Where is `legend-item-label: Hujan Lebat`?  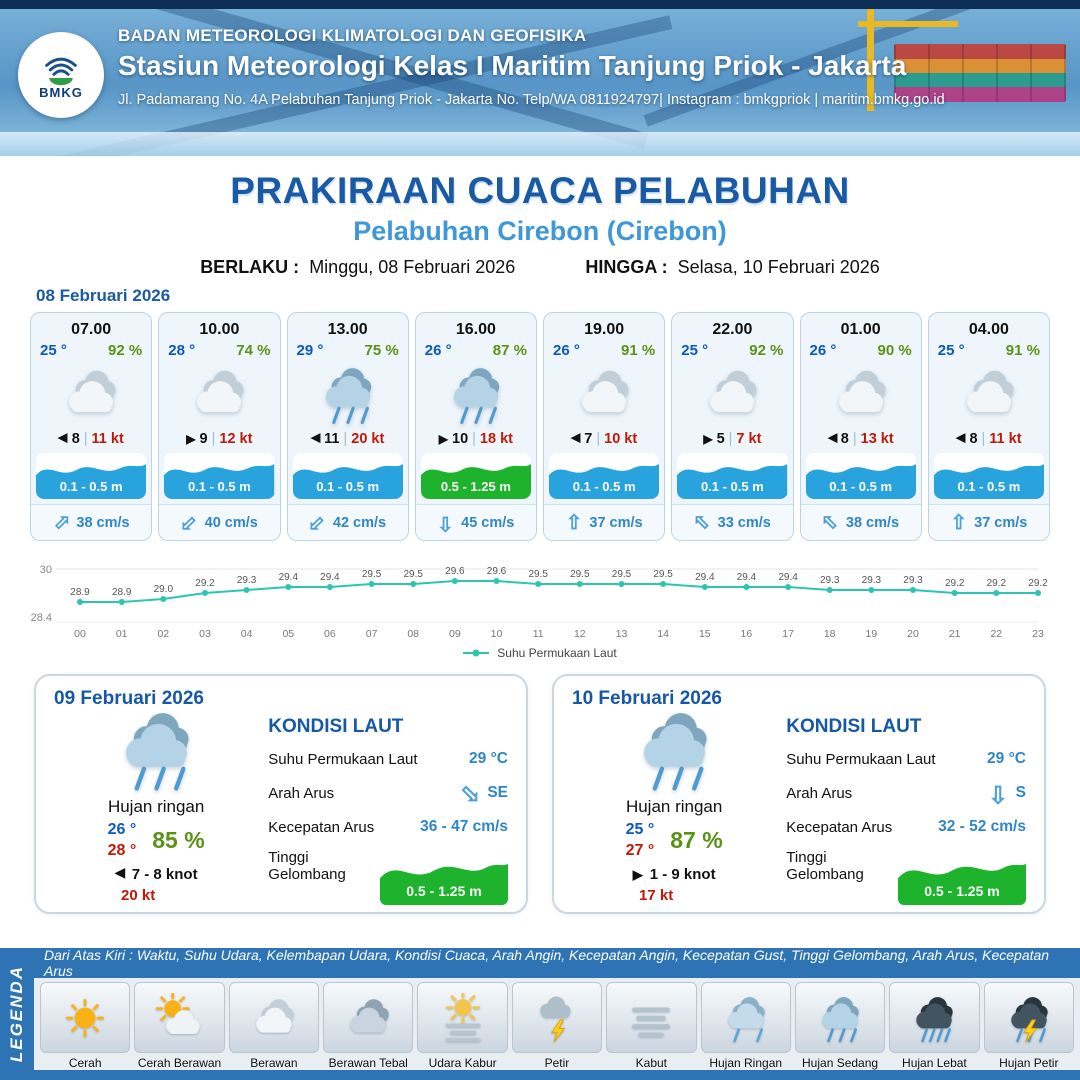 legend-item-label: Hujan Lebat is located at coordinates (934, 1063).